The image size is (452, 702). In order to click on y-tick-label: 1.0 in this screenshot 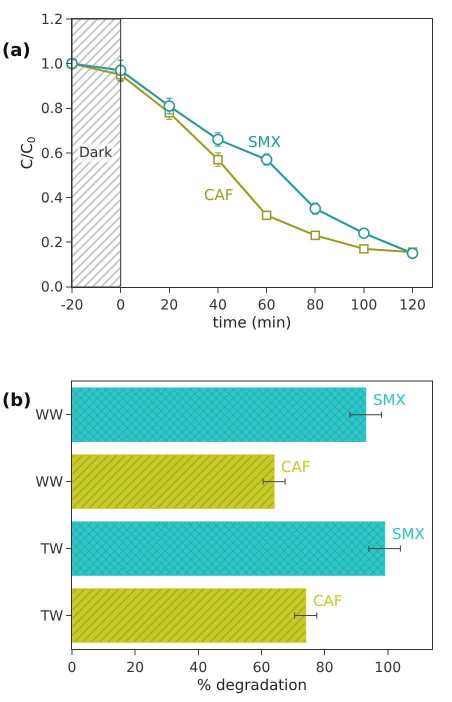, I will do `click(52, 64)`.